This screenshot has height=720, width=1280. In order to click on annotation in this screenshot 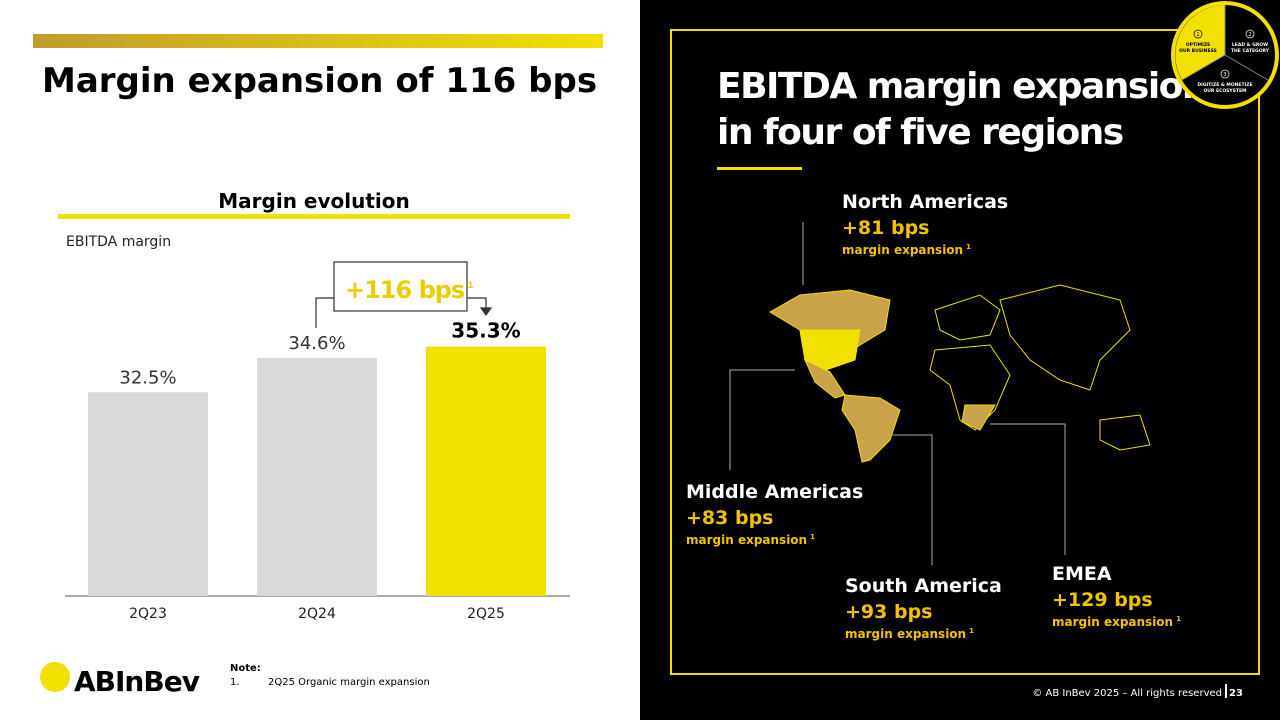, I will do `click(404, 294)`.